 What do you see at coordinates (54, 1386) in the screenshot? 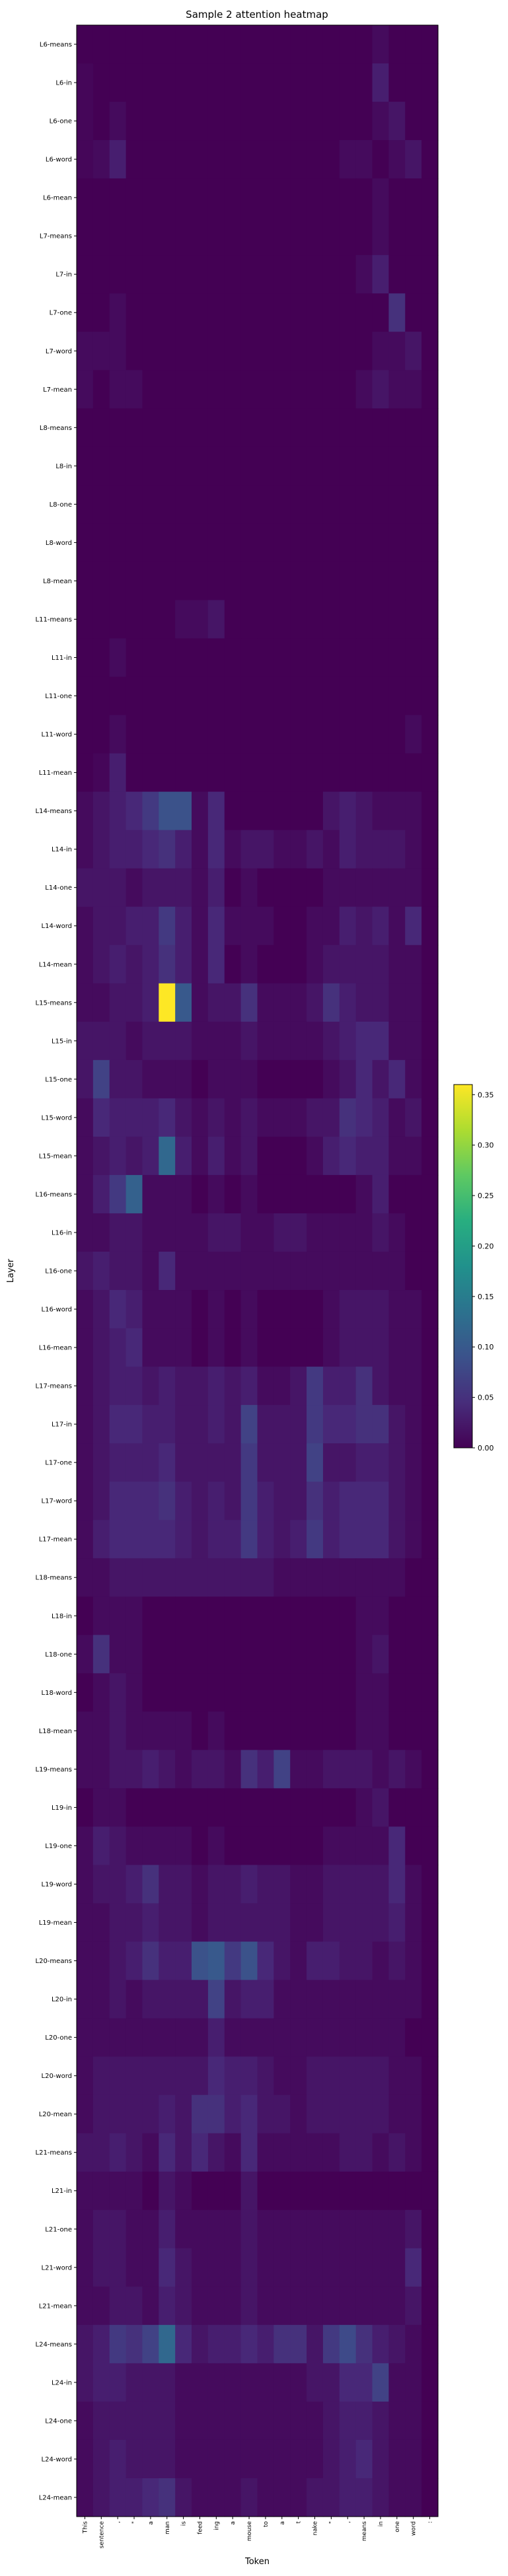
I see `y-tick-label: L17-means` at bounding box center [54, 1386].